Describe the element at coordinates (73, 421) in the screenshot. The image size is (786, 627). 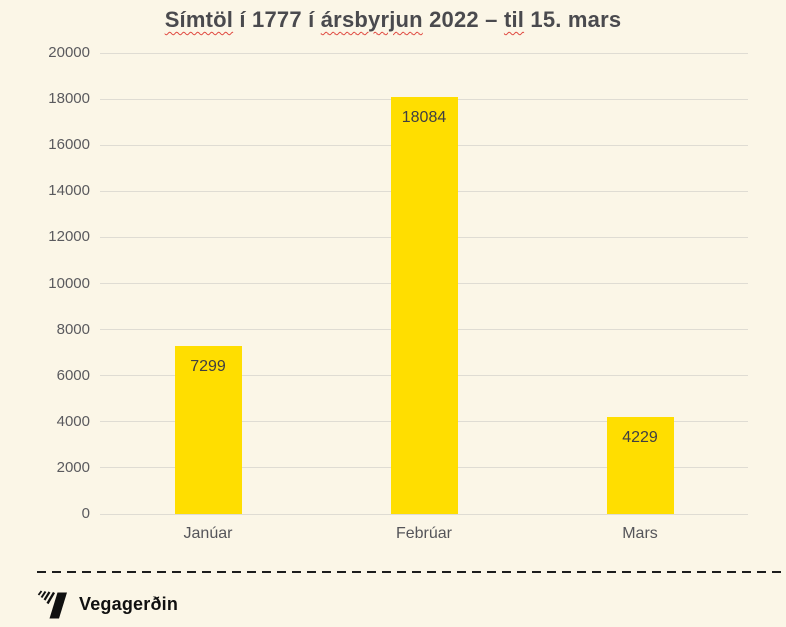
I see `y-tick-label: 4000` at that location.